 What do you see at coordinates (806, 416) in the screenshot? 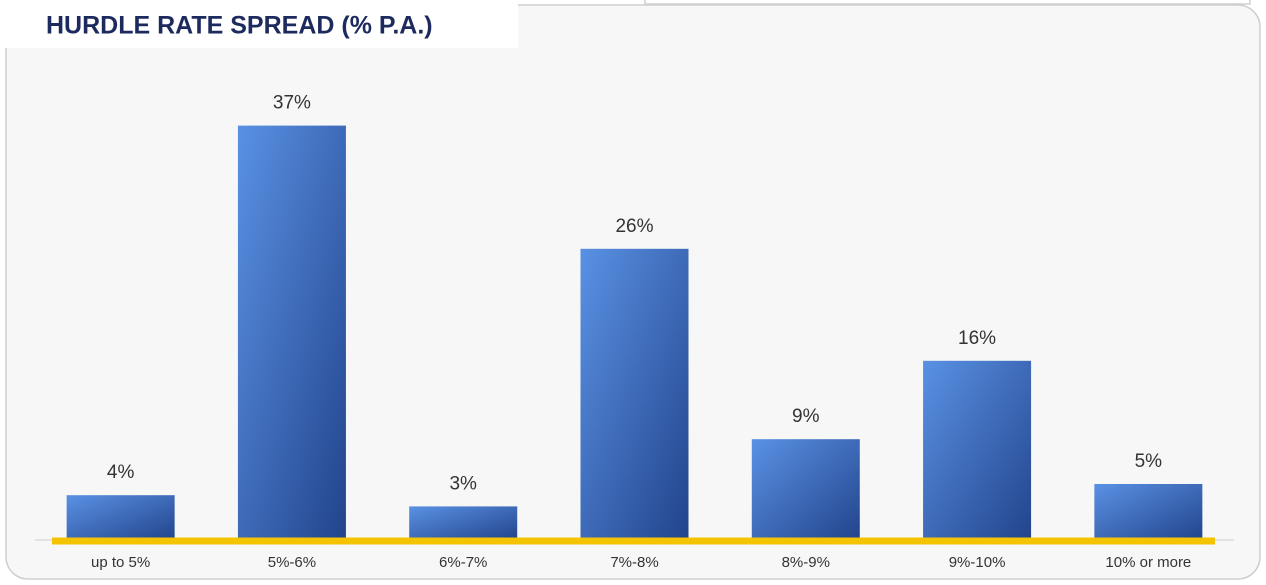
I see `value-label: 9%` at bounding box center [806, 416].